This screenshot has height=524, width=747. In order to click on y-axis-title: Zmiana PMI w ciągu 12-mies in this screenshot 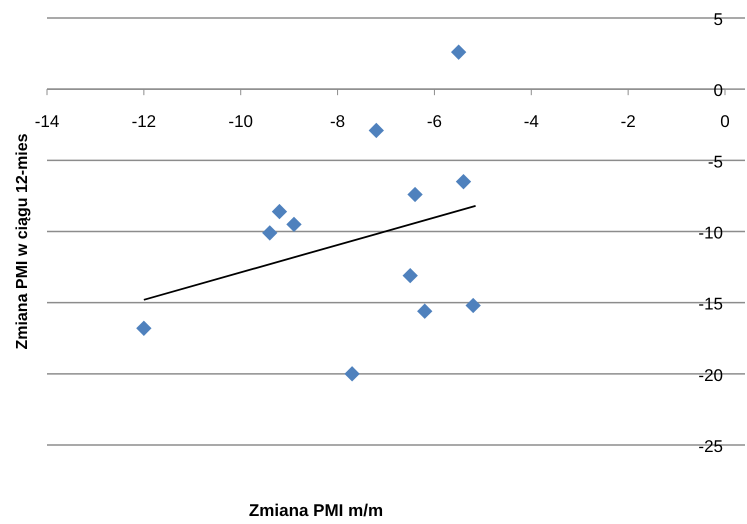, I will do `click(22, 241)`.